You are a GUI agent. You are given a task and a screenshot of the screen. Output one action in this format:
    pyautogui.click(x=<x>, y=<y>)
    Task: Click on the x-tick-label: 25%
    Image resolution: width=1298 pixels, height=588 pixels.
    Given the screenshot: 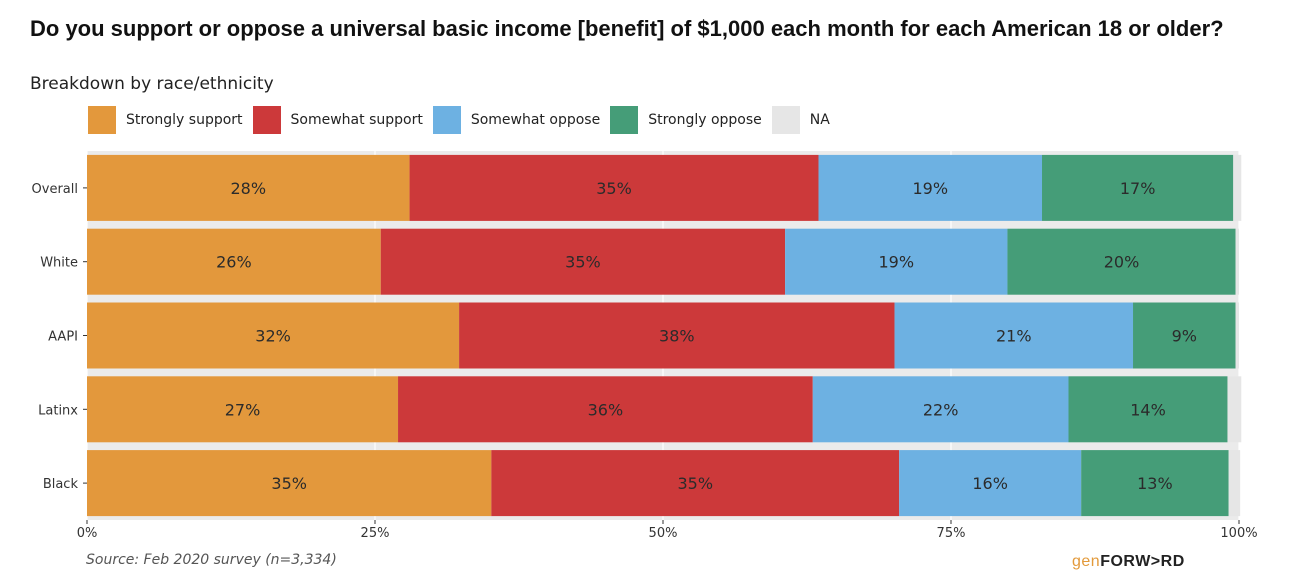 What is the action you would take?
    pyautogui.click(x=375, y=533)
    